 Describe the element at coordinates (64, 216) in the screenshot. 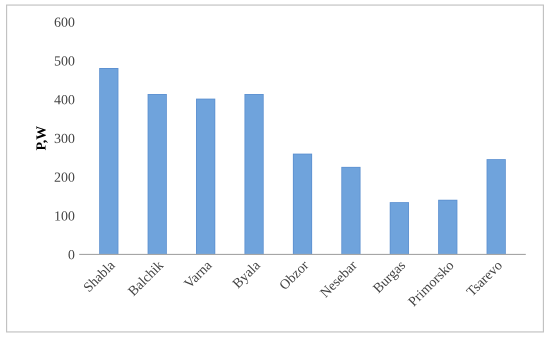

I see `y-tick-label: 100` at that location.